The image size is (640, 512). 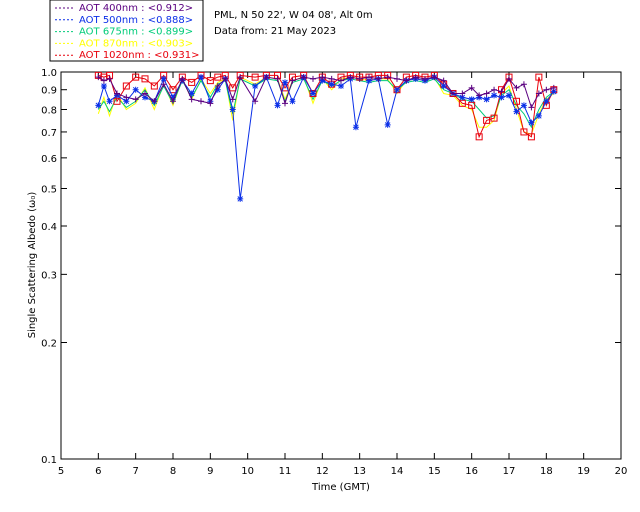 I want to click on x-tick-label: 19, so click(x=583, y=471).